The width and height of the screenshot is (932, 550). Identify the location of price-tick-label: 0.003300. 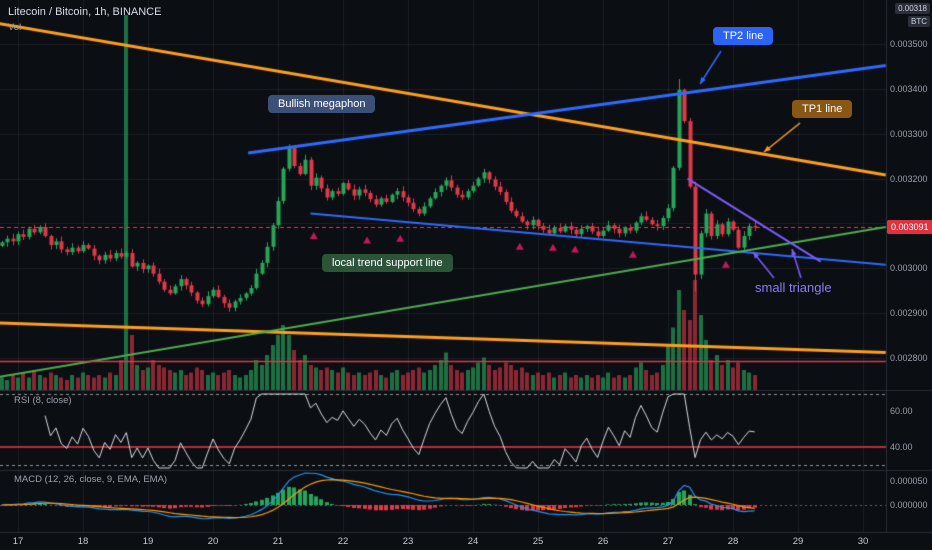
(909, 133).